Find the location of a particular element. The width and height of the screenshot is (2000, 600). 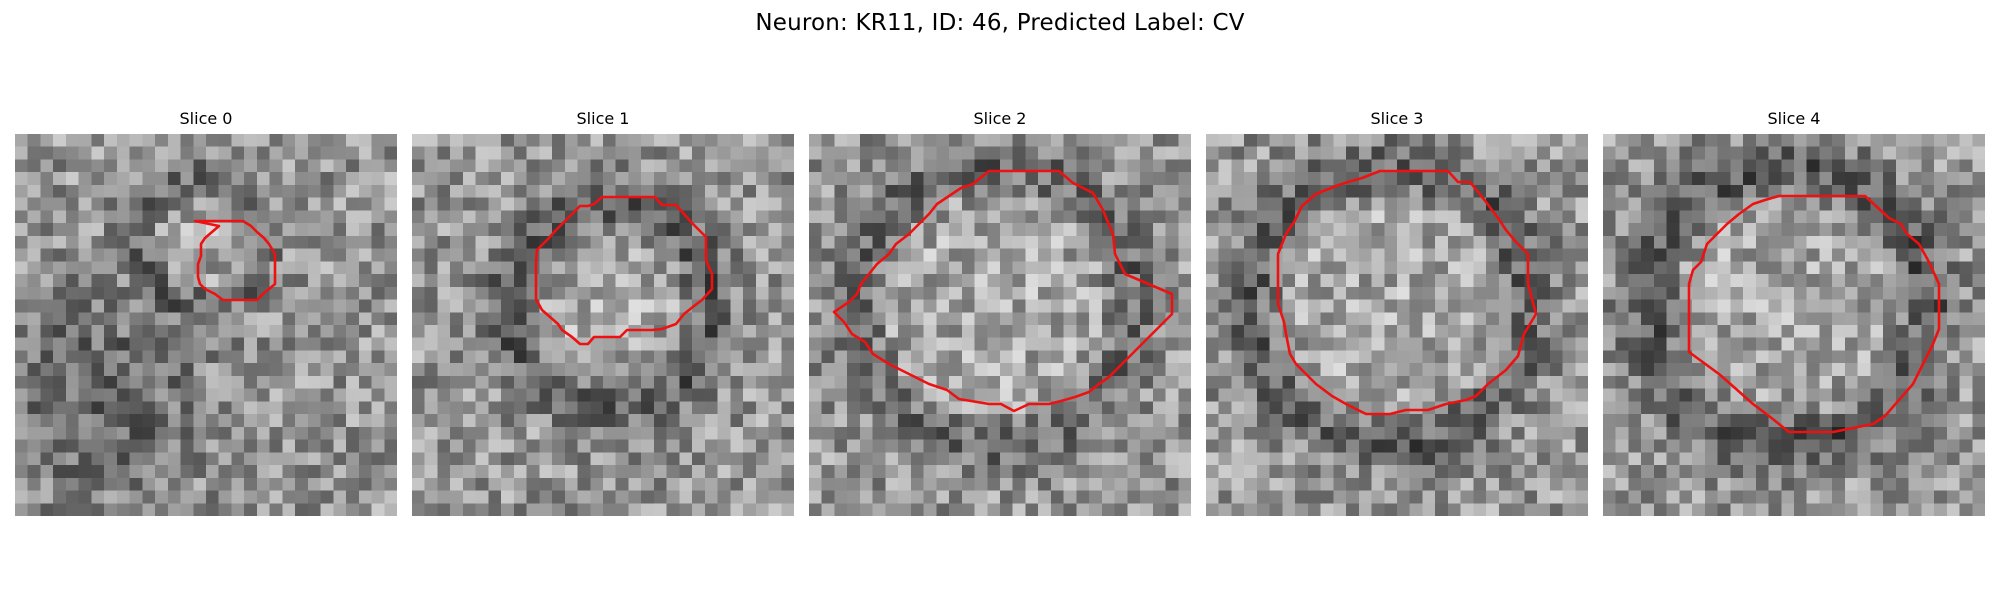

slice-panel-1: Slice 1 is located at coordinates (603, 312).